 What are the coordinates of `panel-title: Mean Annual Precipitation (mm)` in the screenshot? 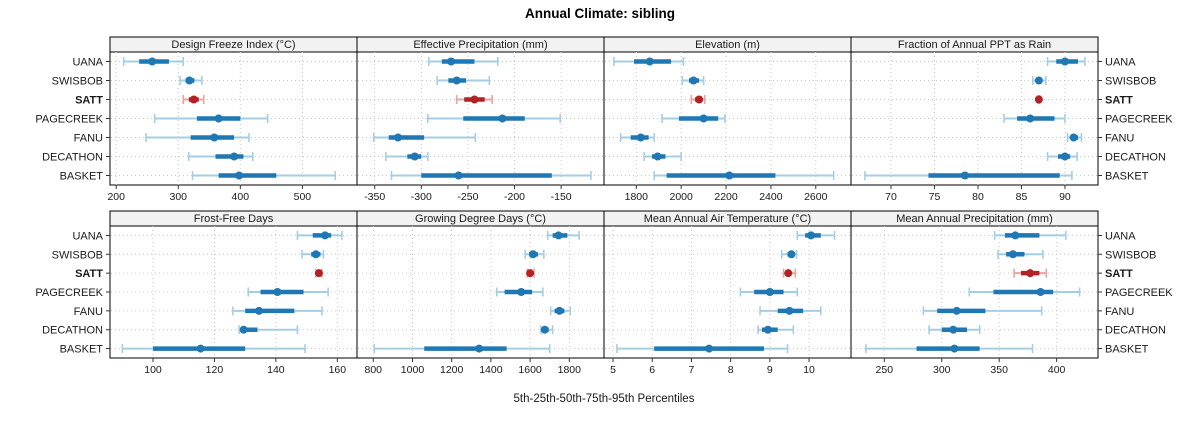 It's located at (974, 219).